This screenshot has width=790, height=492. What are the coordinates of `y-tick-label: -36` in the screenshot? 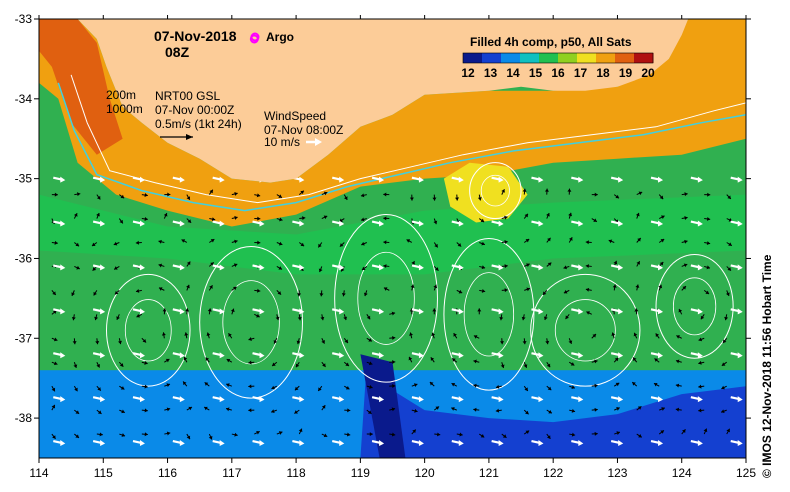 It's located at (24, 258).